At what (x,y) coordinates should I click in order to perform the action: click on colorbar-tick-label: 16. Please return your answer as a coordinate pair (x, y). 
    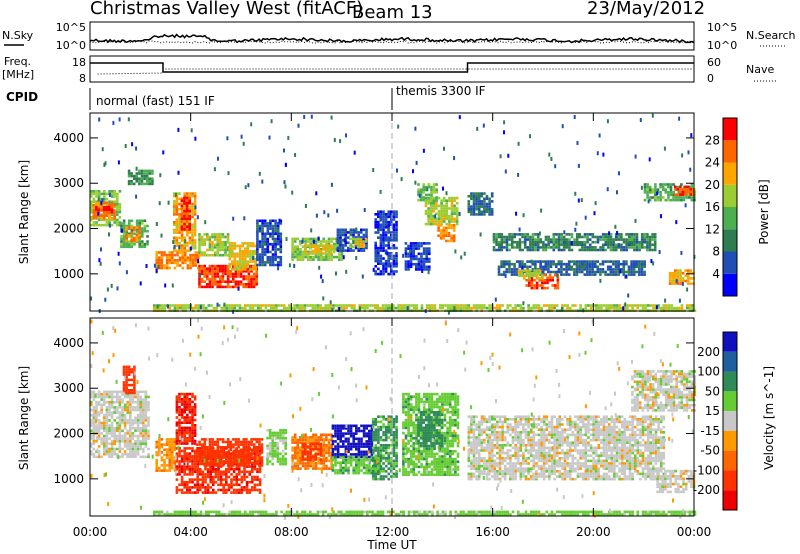
    Looking at the image, I should click on (712, 207).